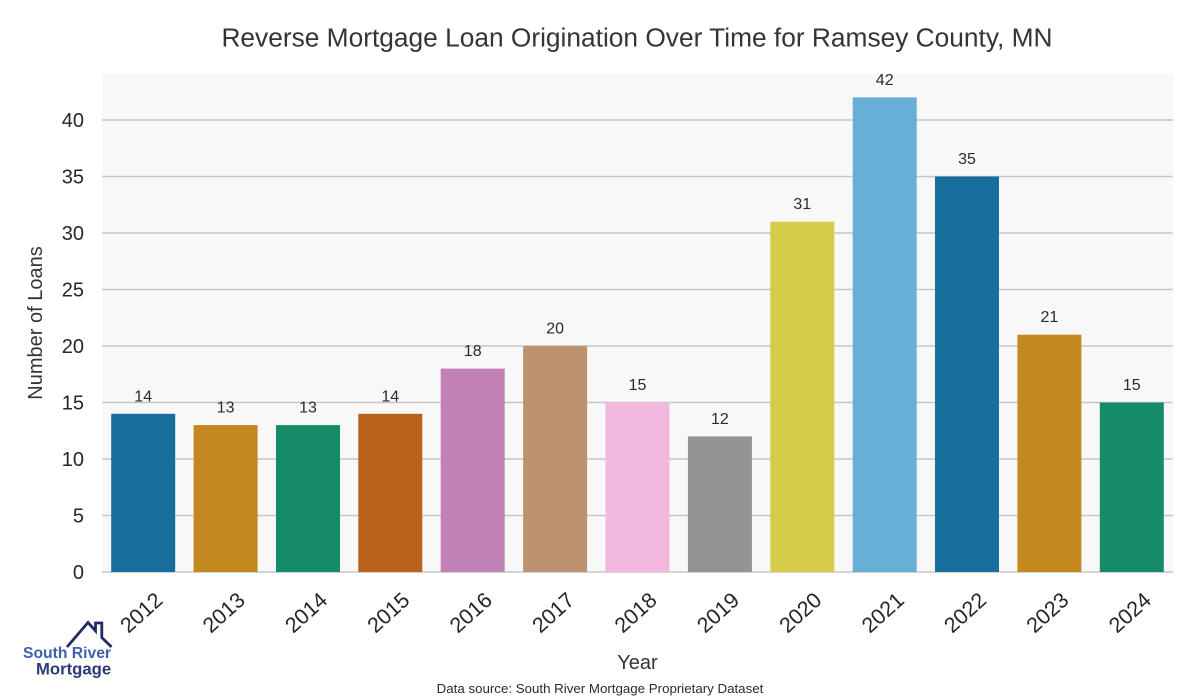 This screenshot has width=1200, height=700. I want to click on svg-text: 10, so click(73, 460).